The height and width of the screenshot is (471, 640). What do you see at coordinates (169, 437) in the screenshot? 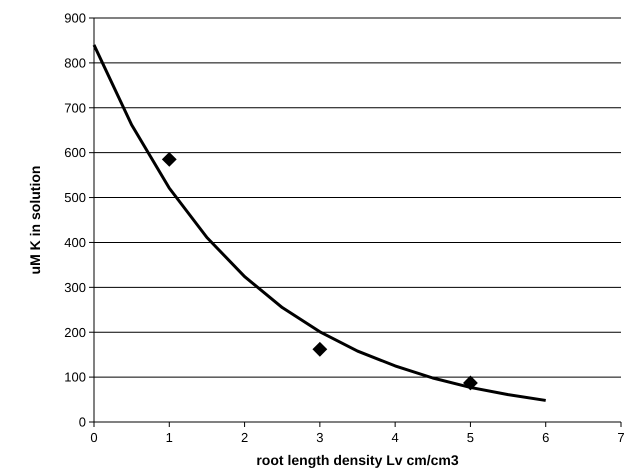
I see `x-tick-label: 1` at bounding box center [169, 437].